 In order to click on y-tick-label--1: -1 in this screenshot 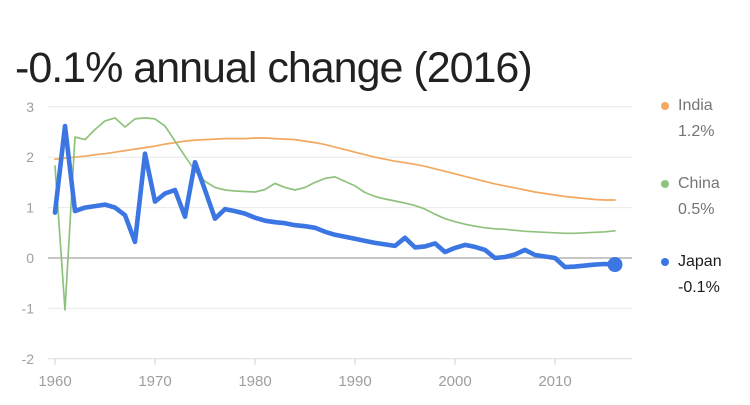, I will do `click(28, 308)`.